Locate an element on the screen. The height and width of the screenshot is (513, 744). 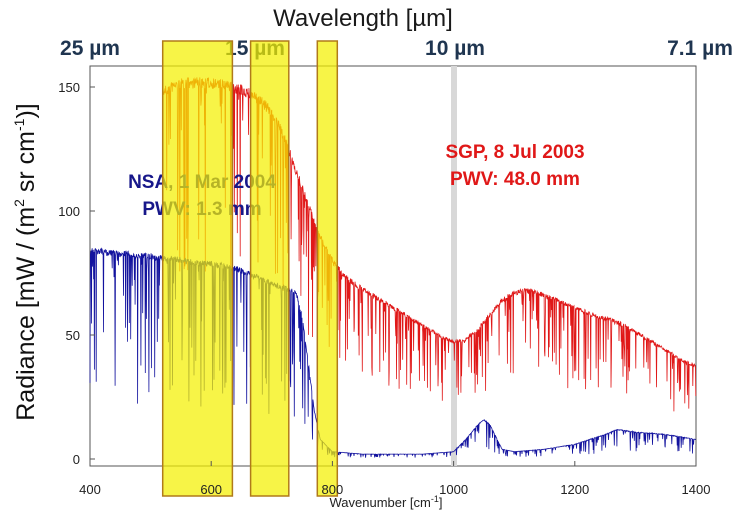
top-tick-label: 25 µm is located at coordinates (90, 48).